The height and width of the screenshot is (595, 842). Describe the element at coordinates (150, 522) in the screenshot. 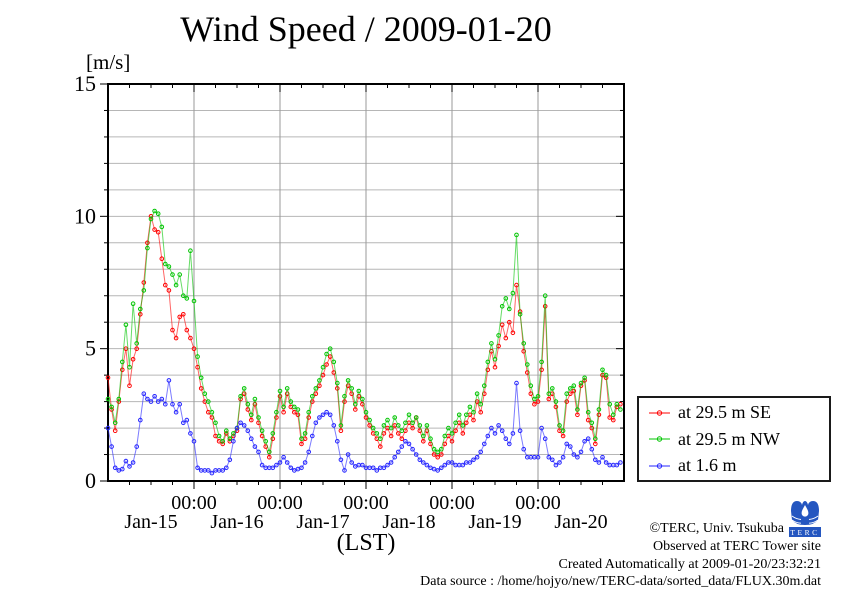

I see `x-tick-day-label: Jan-15` at that location.